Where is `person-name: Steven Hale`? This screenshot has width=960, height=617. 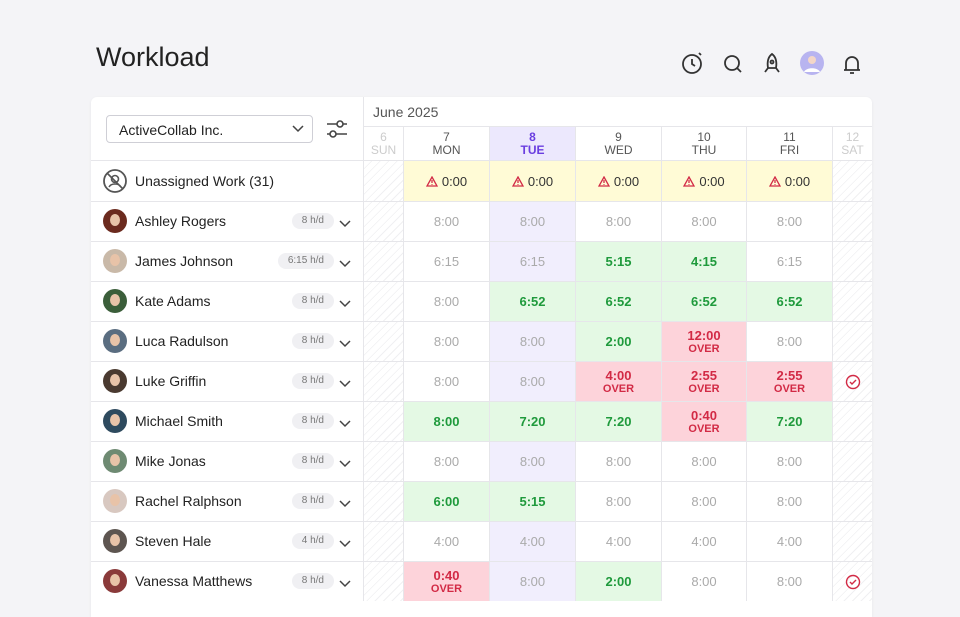
person-name: Steven Hale is located at coordinates (173, 541).